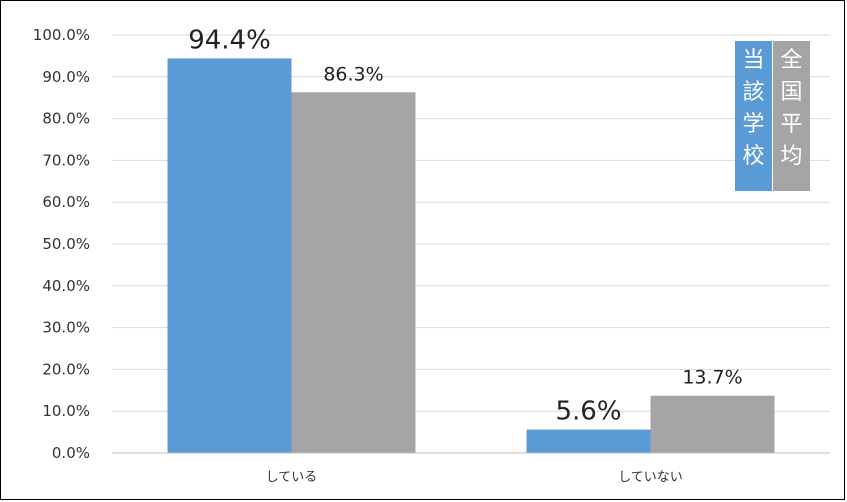  Describe the element at coordinates (66, 202) in the screenshot. I see `y-tick-label: 60.0%` at that location.